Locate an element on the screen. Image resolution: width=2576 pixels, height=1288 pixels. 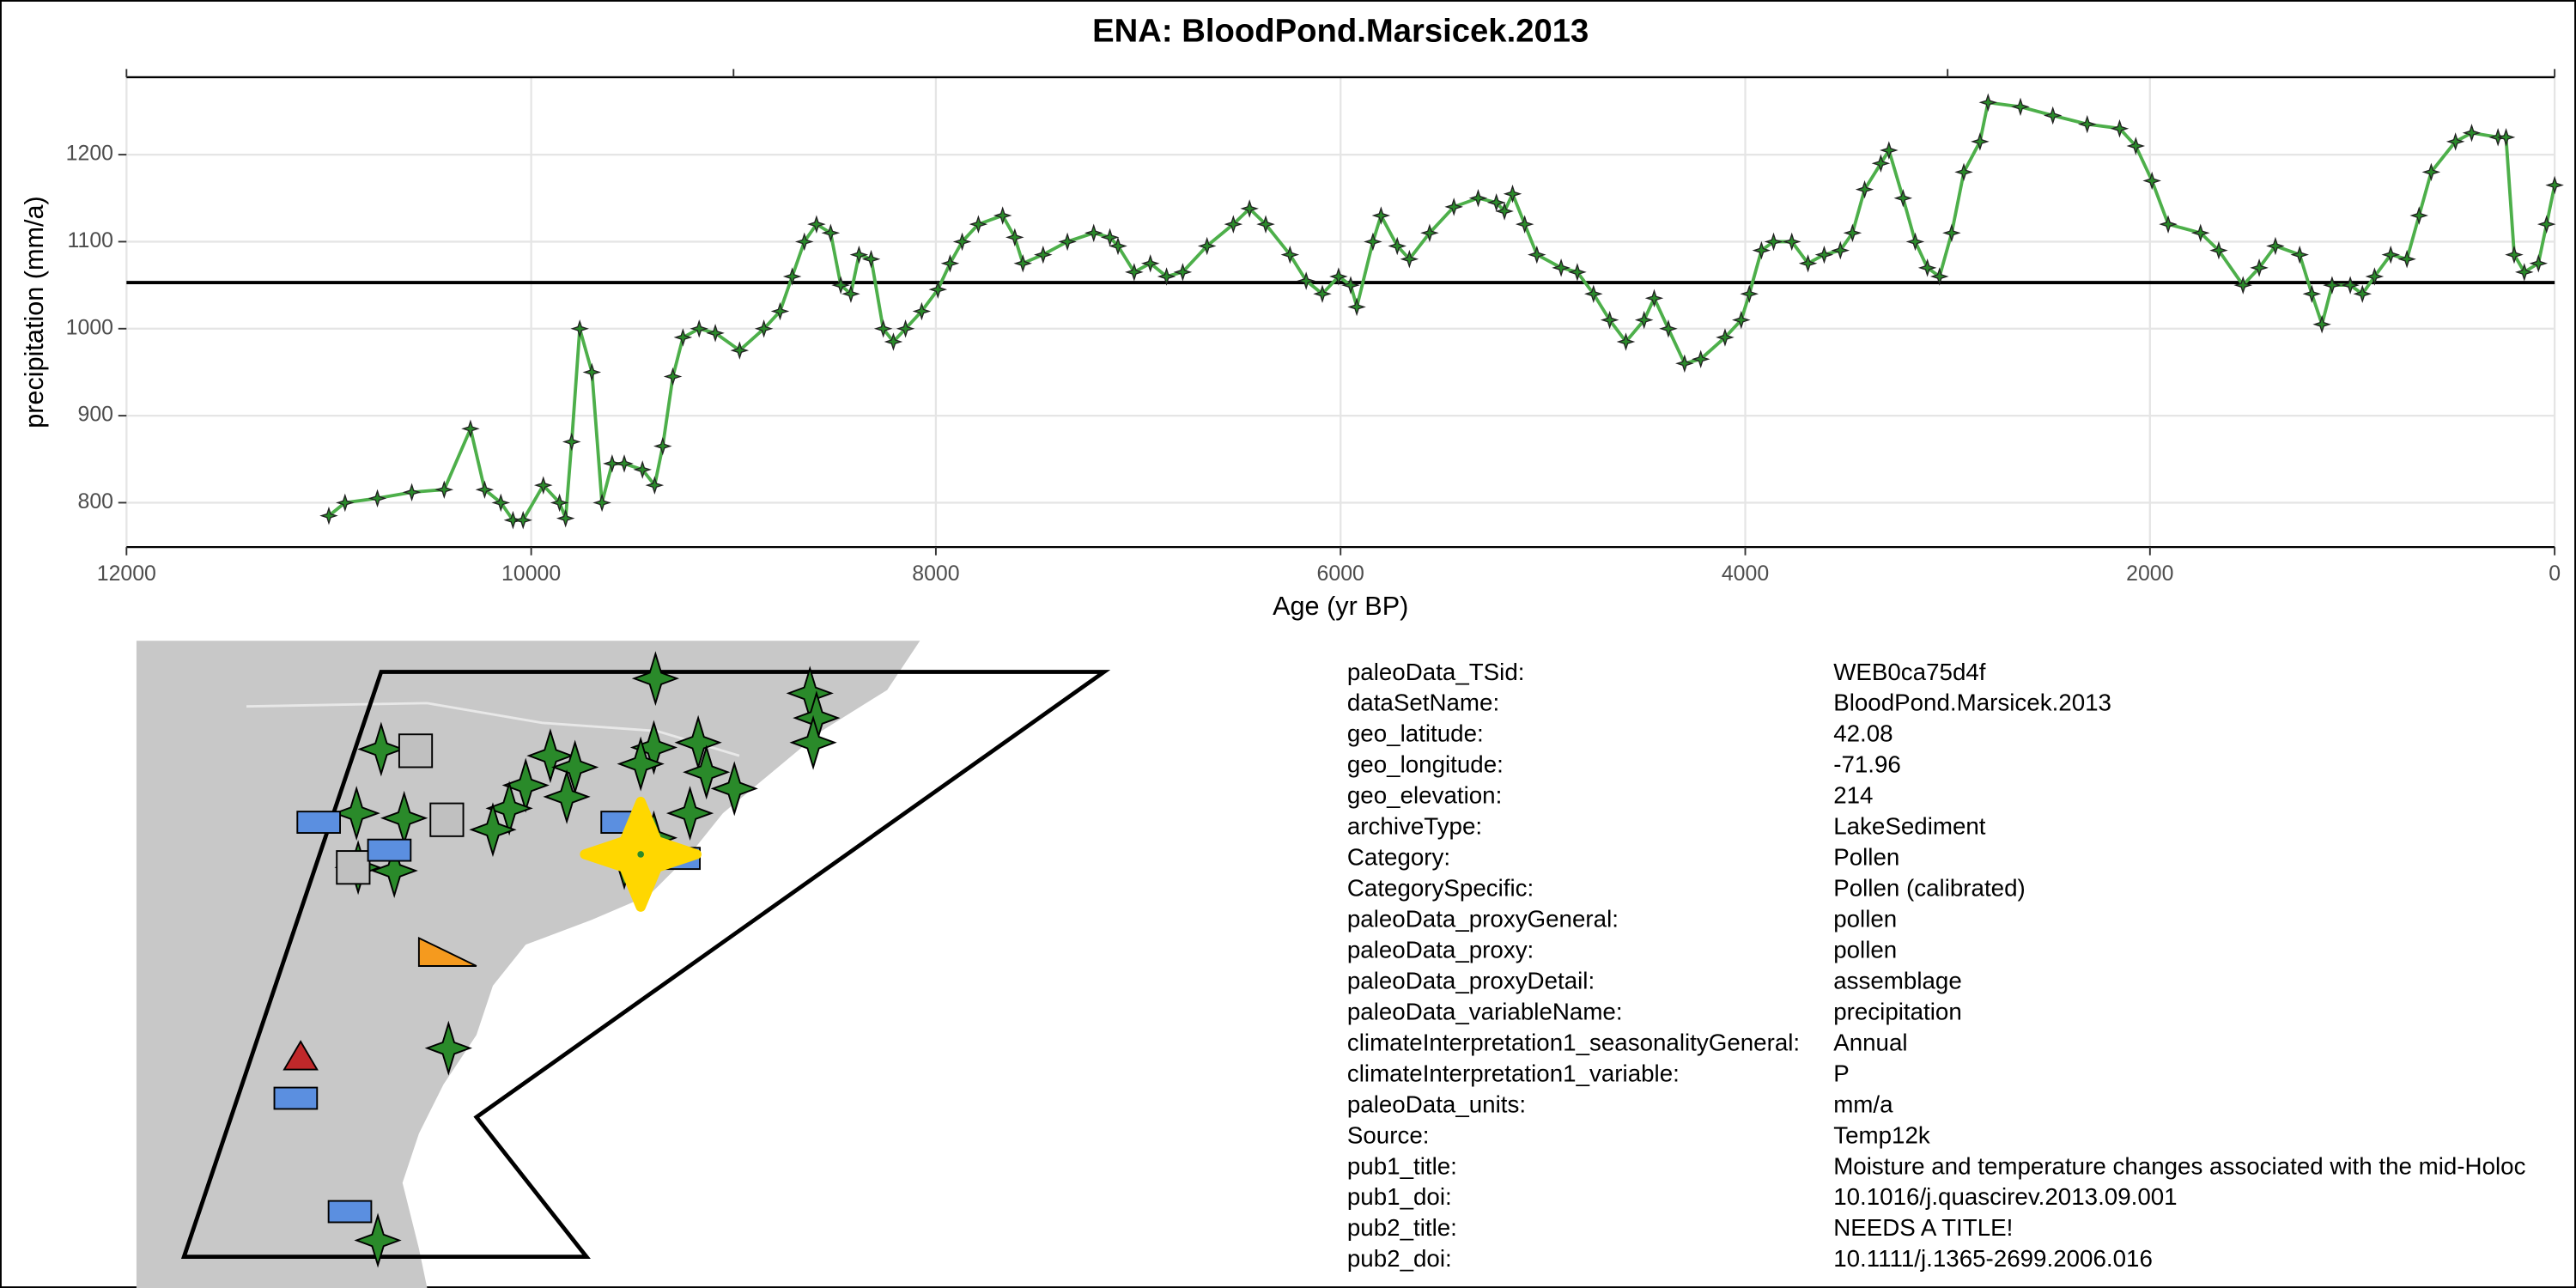
metadata-key: geo_elevation: is located at coordinates (1425, 795).